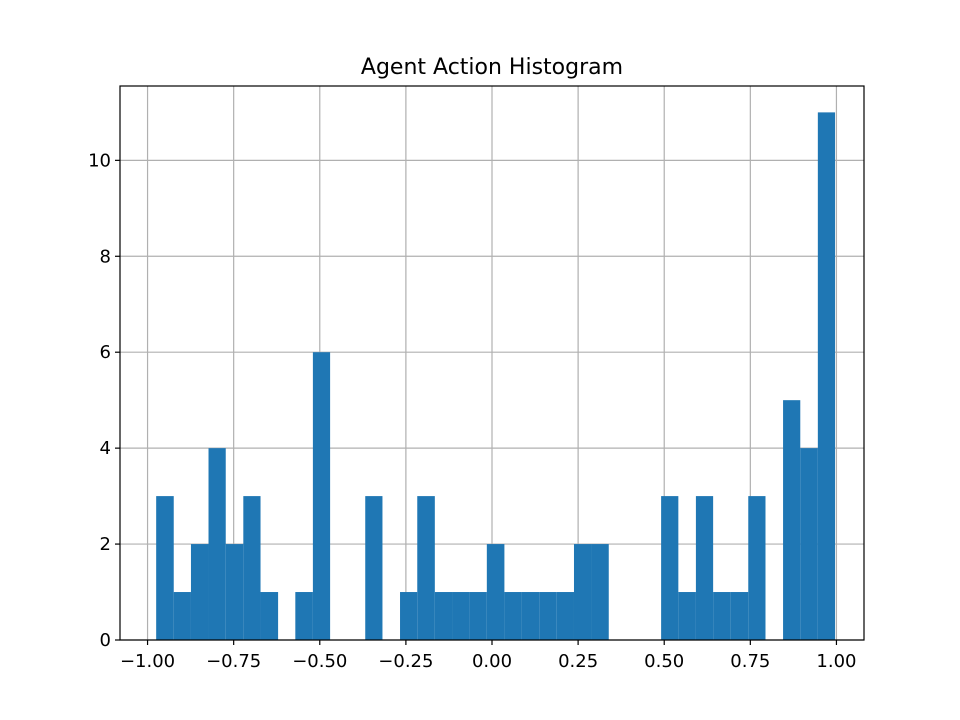  I want to click on x-tick-label: −0.25, so click(405, 661).